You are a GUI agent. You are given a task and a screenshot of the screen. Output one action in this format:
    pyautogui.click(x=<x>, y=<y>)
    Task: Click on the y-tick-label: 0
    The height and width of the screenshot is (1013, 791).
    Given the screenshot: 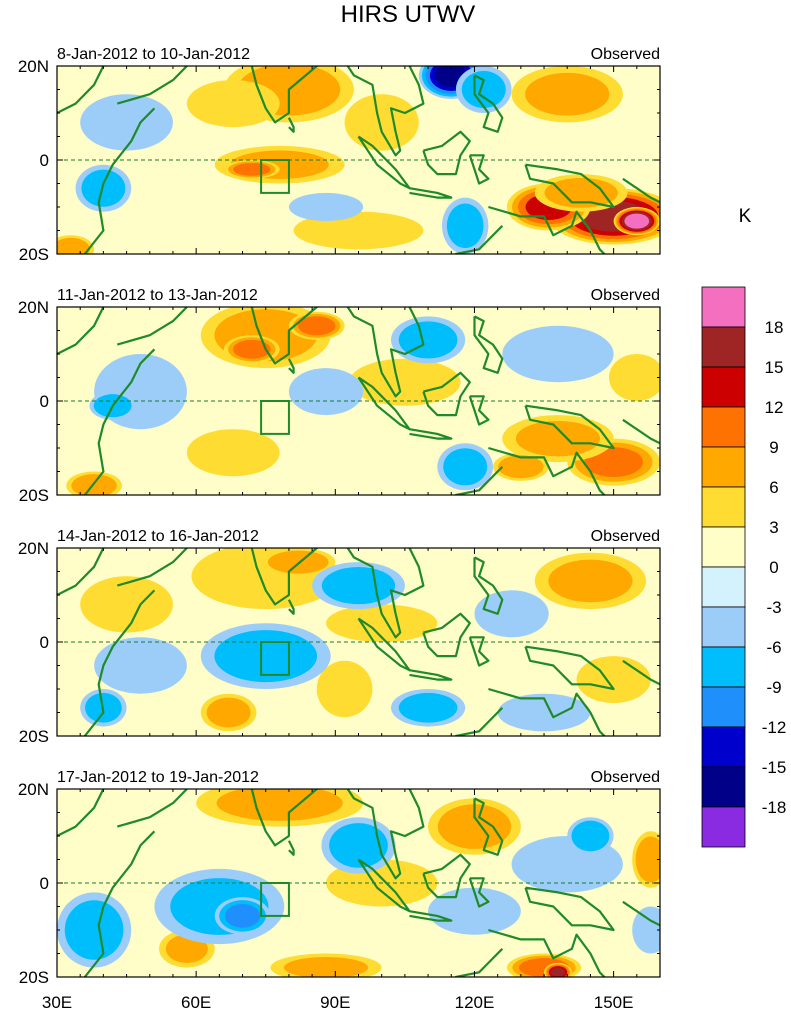 What is the action you would take?
    pyautogui.click(x=44, y=642)
    